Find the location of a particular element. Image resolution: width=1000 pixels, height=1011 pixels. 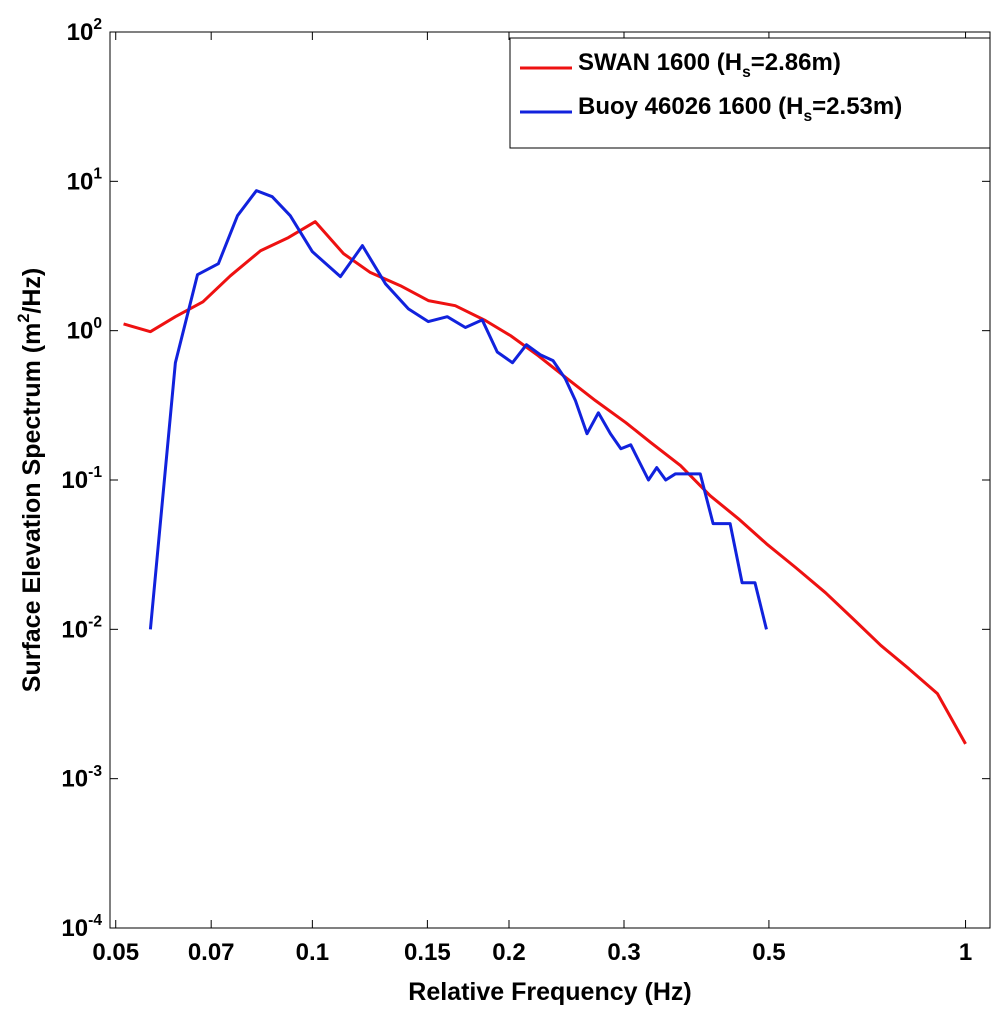

y-tick-label: 10⁻² is located at coordinates (81, 629).